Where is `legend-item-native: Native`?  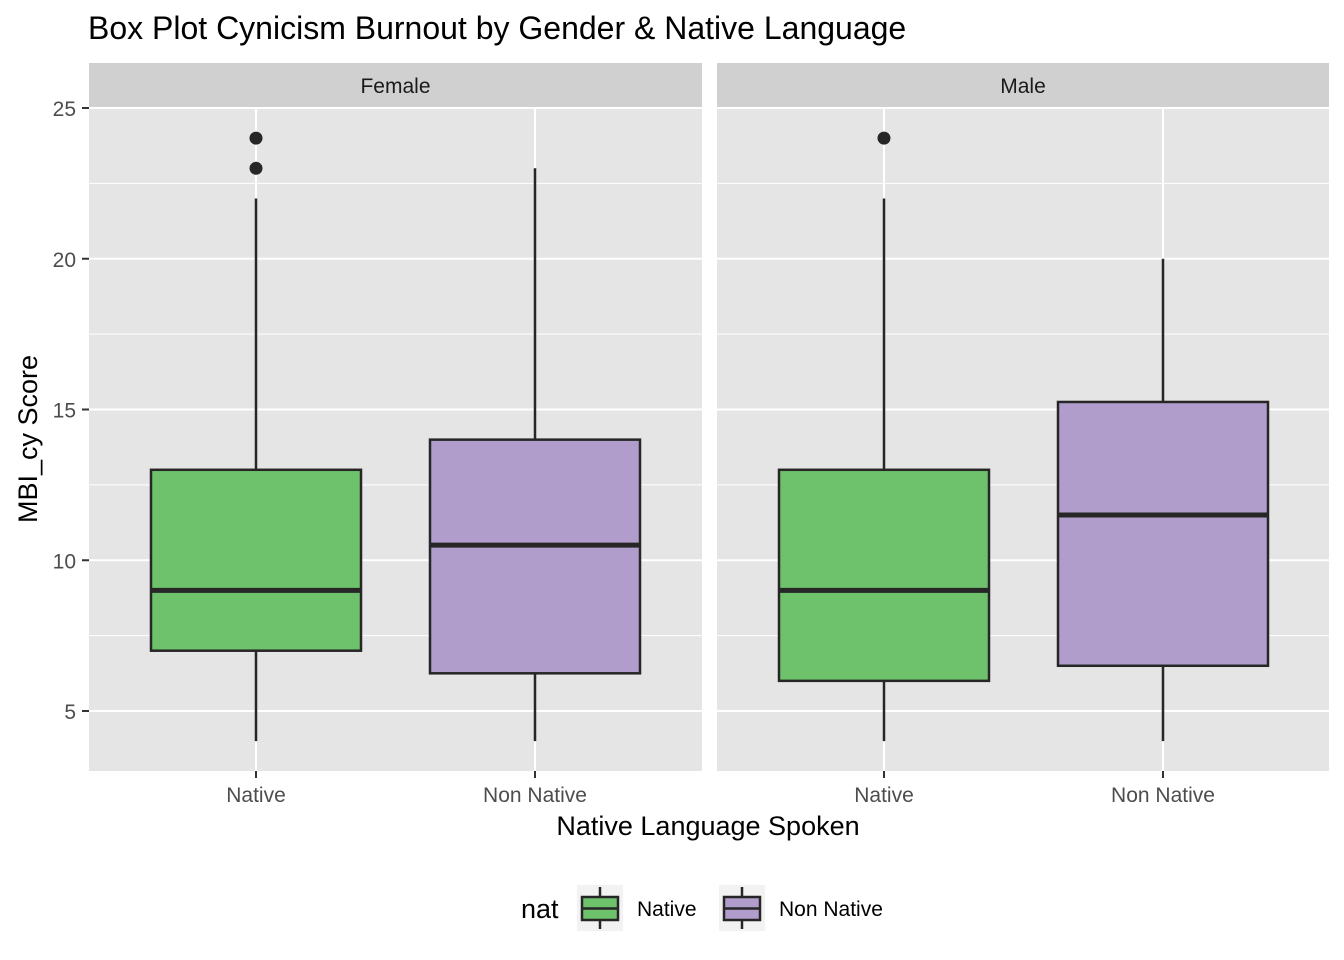
legend-item-native: Native is located at coordinates (637, 908).